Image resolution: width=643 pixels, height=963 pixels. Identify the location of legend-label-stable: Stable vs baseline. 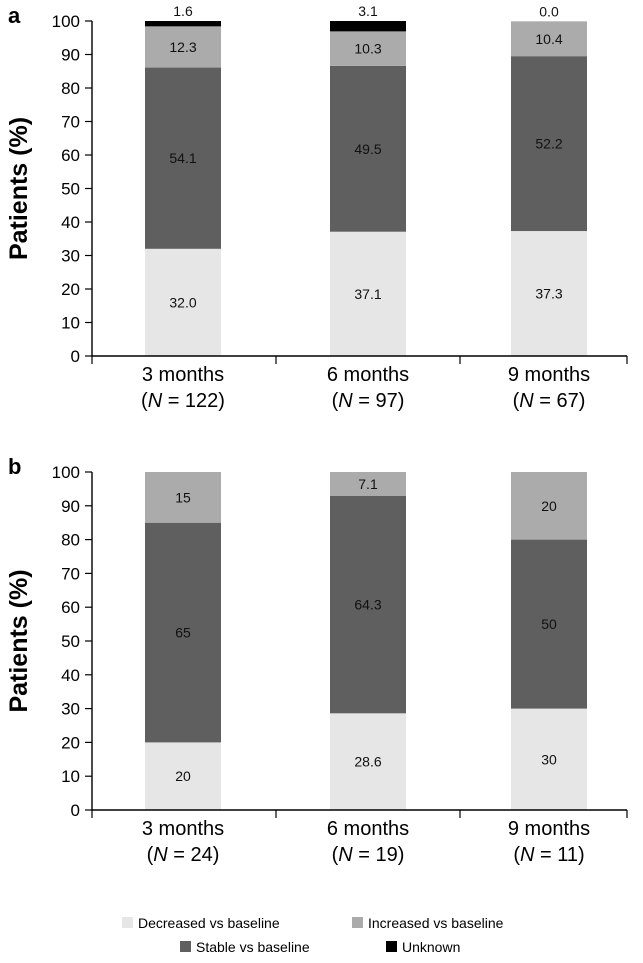
(253, 947).